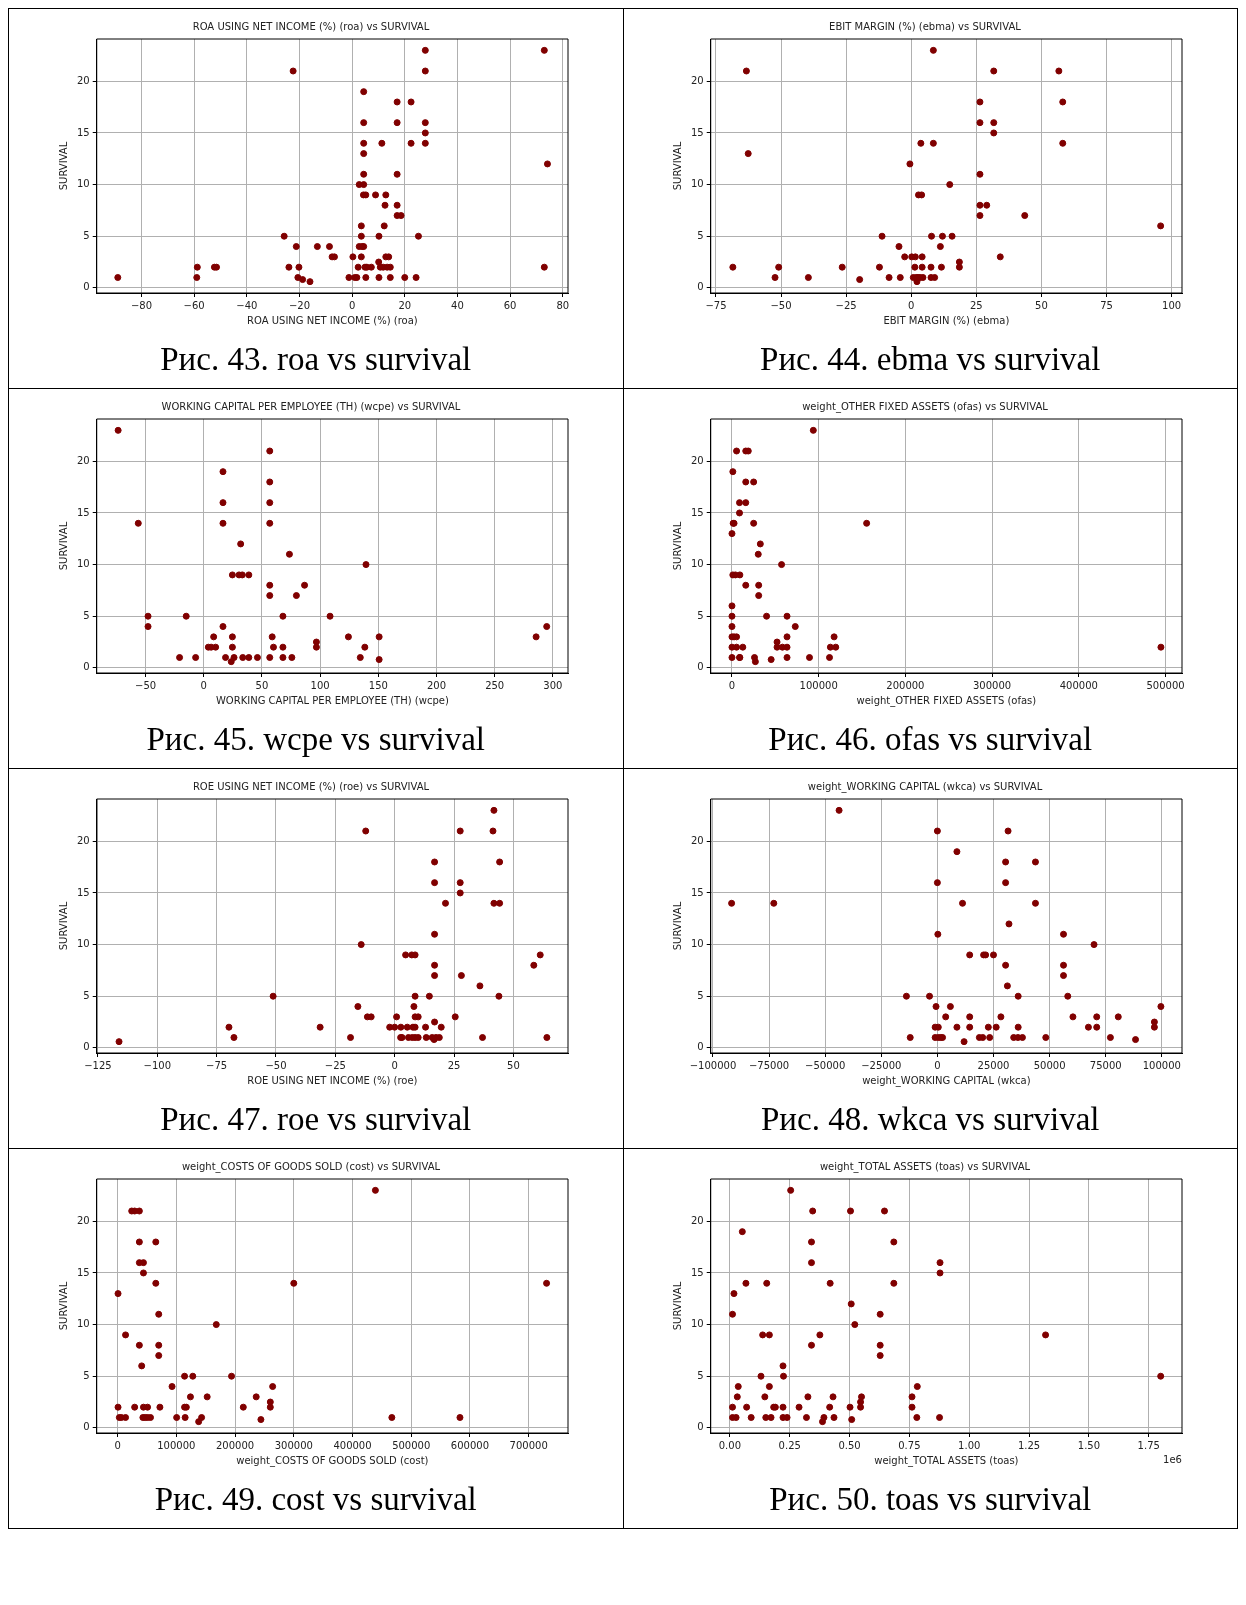 The height and width of the screenshot is (1605, 1246). What do you see at coordinates (946, 1460) in the screenshot?
I see `x-axis-title: weight_TOTAL ASSETS (toas)` at bounding box center [946, 1460].